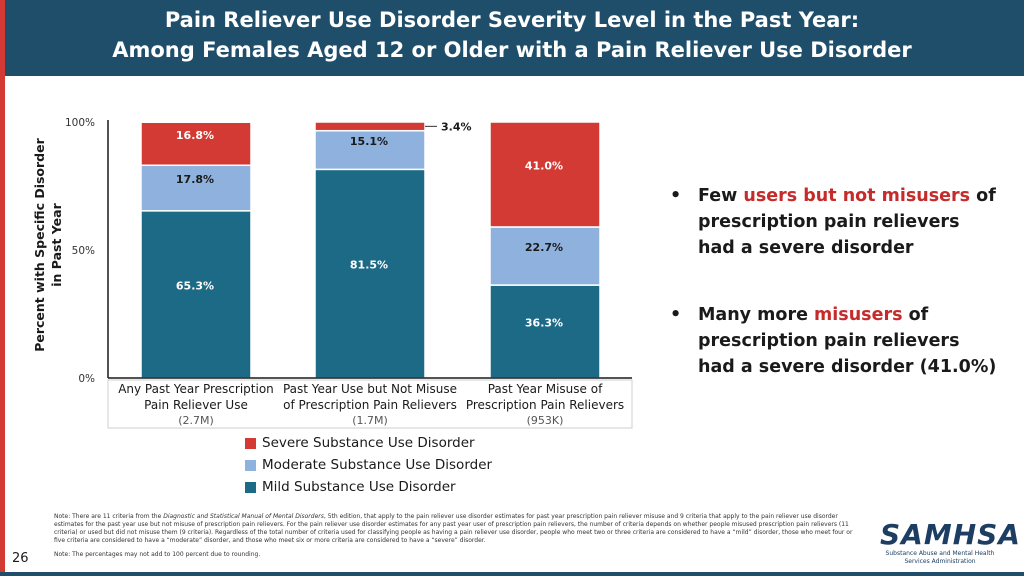 Image resolution: width=1024 pixels, height=576 pixels. I want to click on data-label: 3.4%, so click(456, 126).